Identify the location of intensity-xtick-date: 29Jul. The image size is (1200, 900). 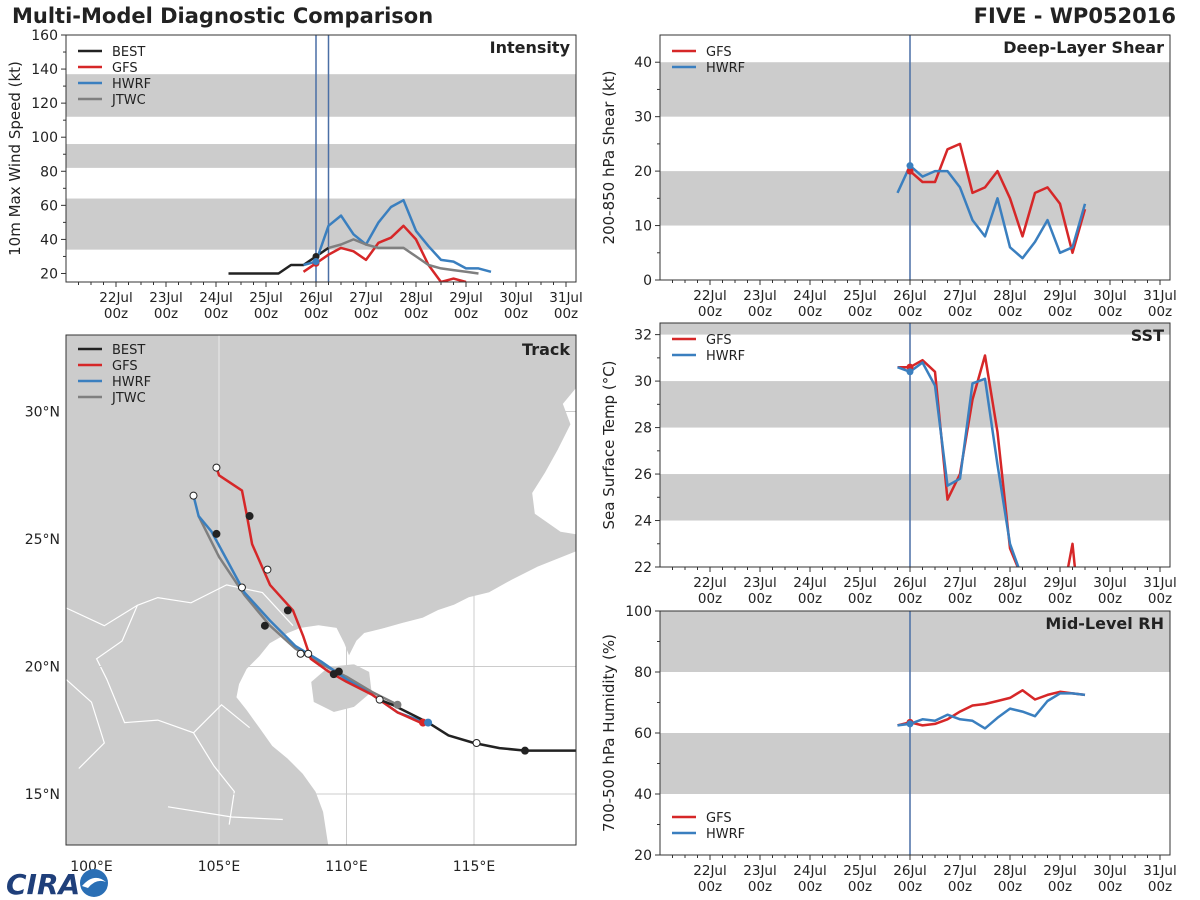
(465, 298).